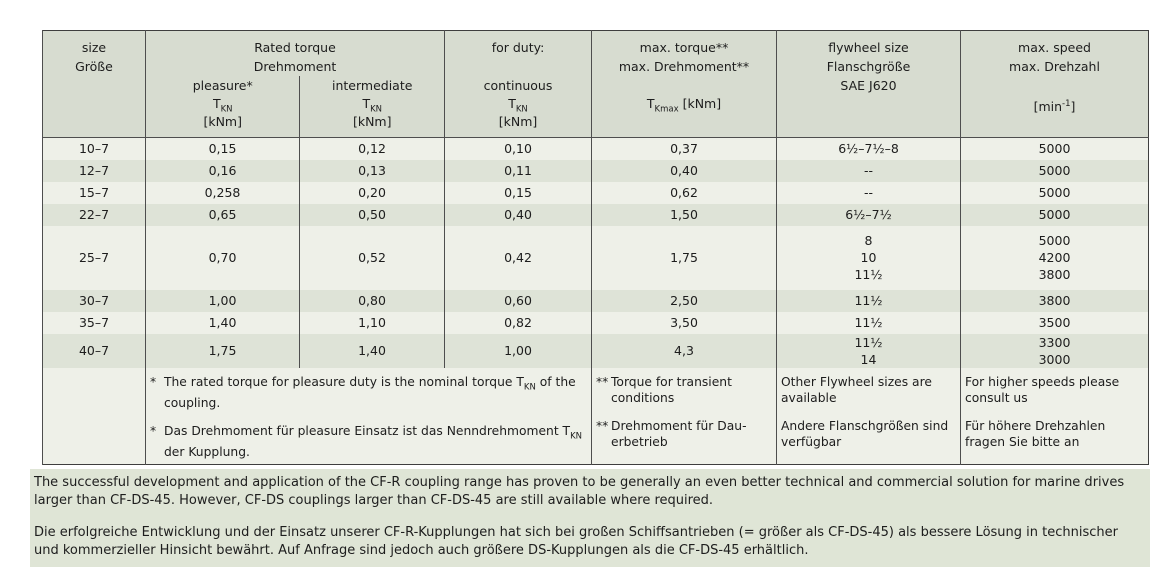  I want to click on table-row: 15–7 0,258 0,20 0,15 0,62 -- 5000, so click(595, 192).